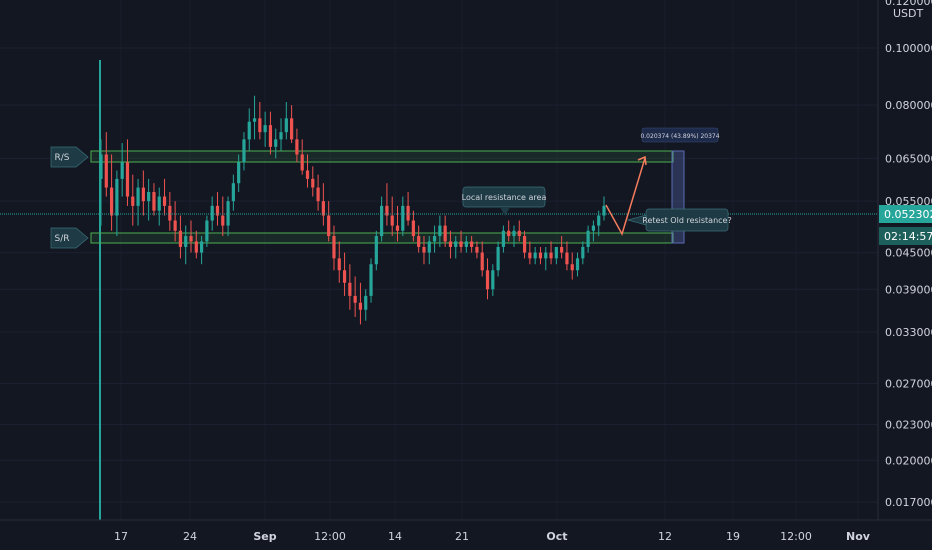 The width and height of the screenshot is (932, 550). Describe the element at coordinates (121, 536) in the screenshot. I see `x-tick-label: 17` at that location.